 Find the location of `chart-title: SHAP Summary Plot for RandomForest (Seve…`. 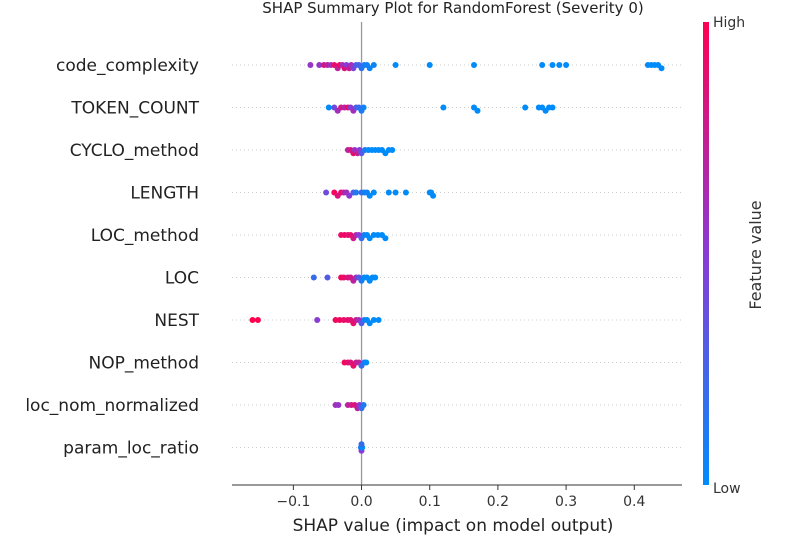

chart-title: SHAP Summary Plot for RandomForest (Seve… is located at coordinates (452, 8).